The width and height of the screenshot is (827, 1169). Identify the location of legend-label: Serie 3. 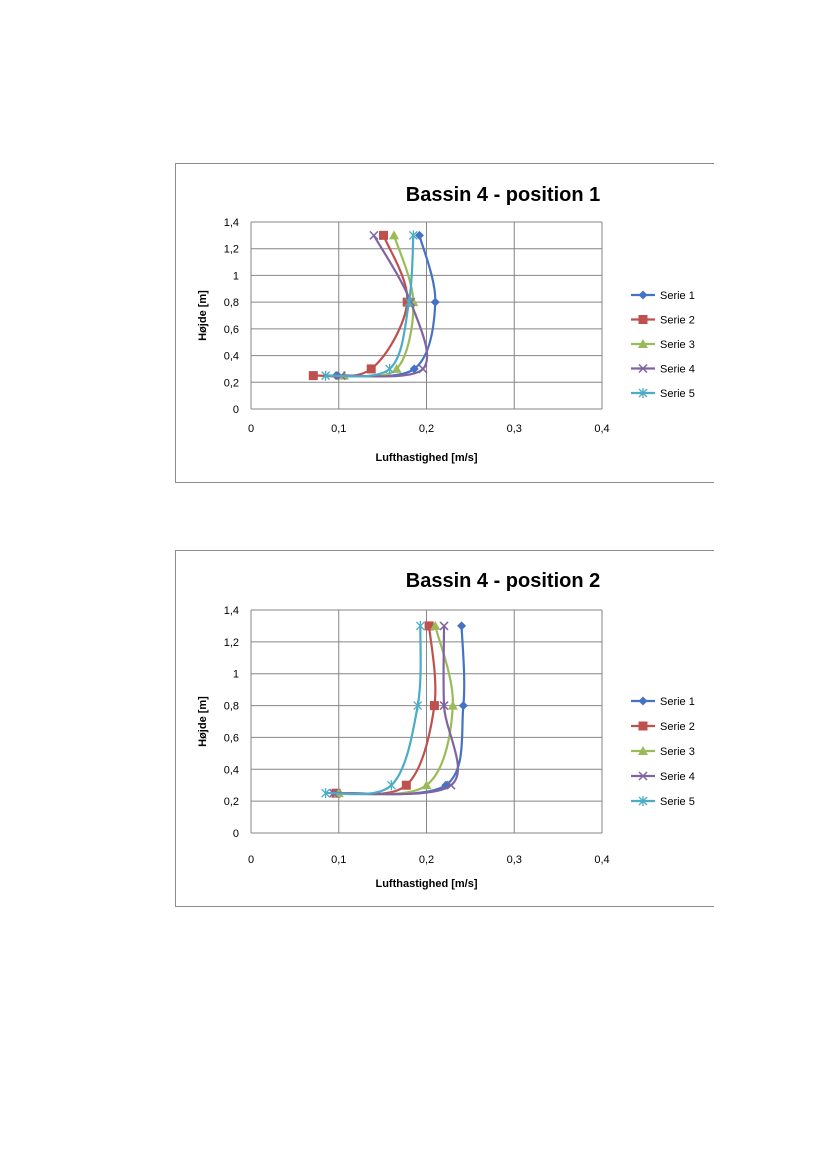
(677, 752).